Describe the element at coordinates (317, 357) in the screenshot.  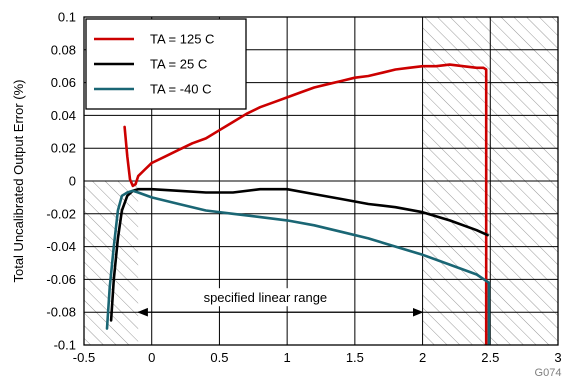
I see `x-axis-ticks: -0.5 0 0.5 1 1.5 2 2.5 3` at that location.